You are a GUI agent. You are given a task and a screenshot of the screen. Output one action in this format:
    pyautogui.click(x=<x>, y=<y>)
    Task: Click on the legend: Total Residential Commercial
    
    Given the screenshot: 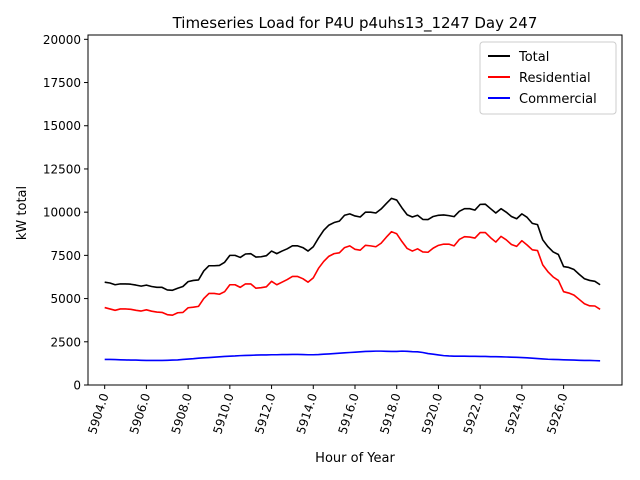 What is the action you would take?
    pyautogui.click(x=548, y=78)
    